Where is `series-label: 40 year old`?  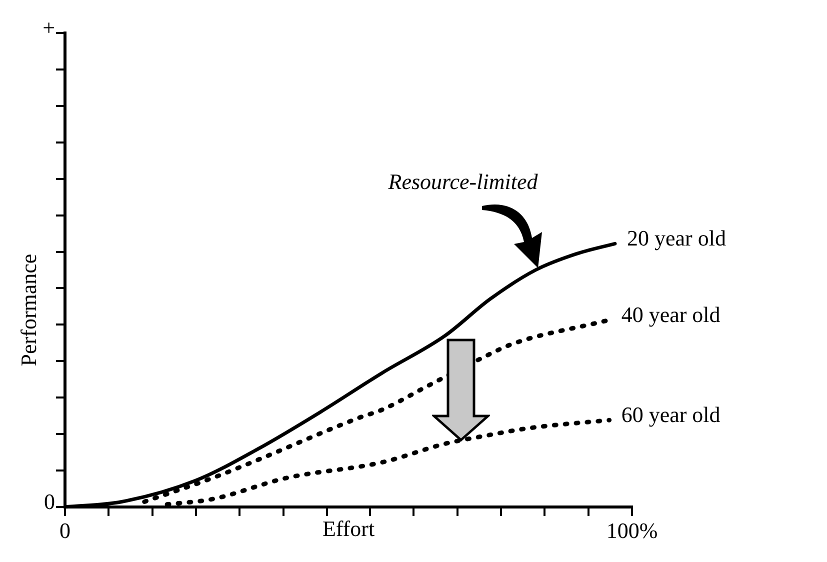
series-label: 40 year old is located at coordinates (670, 314).